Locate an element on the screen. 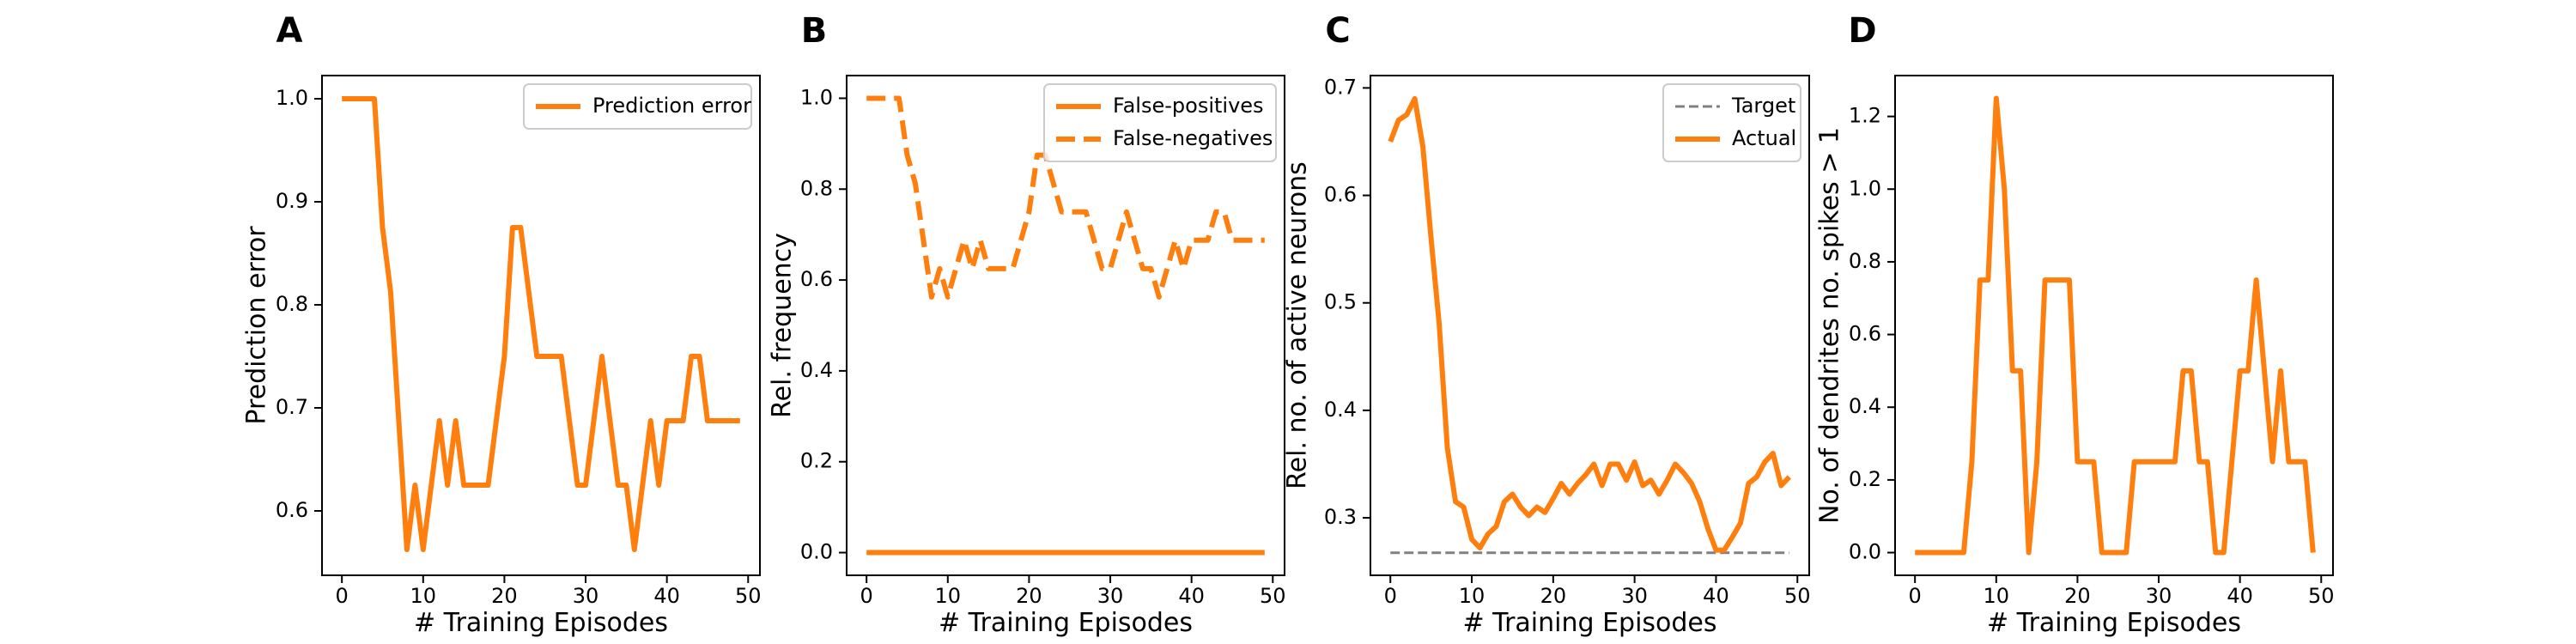 The image size is (2576, 644). legend-label: False-positives is located at coordinates (1188, 106).